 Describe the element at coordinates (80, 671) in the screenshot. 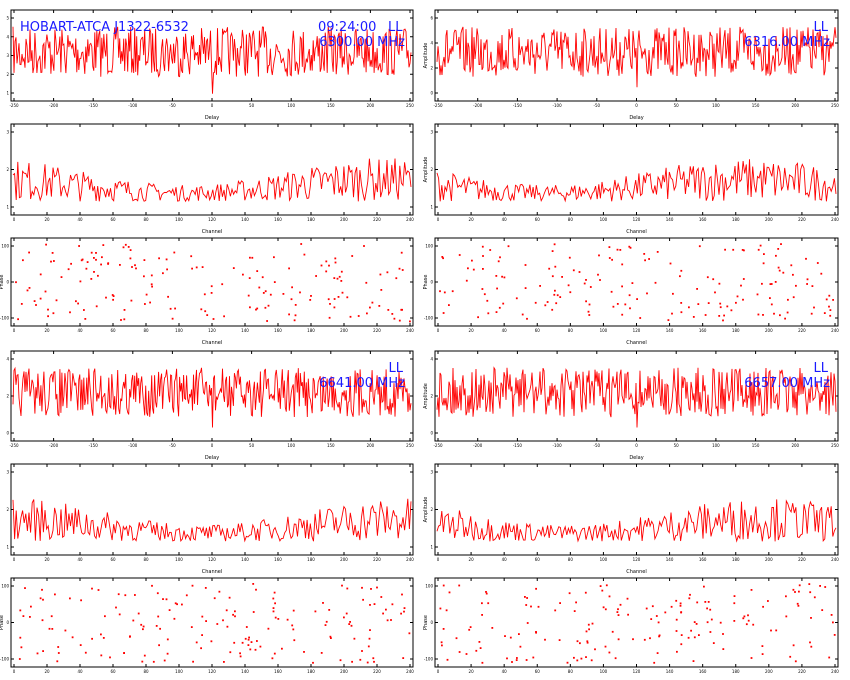

I see `x-tick-label: 40` at that location.